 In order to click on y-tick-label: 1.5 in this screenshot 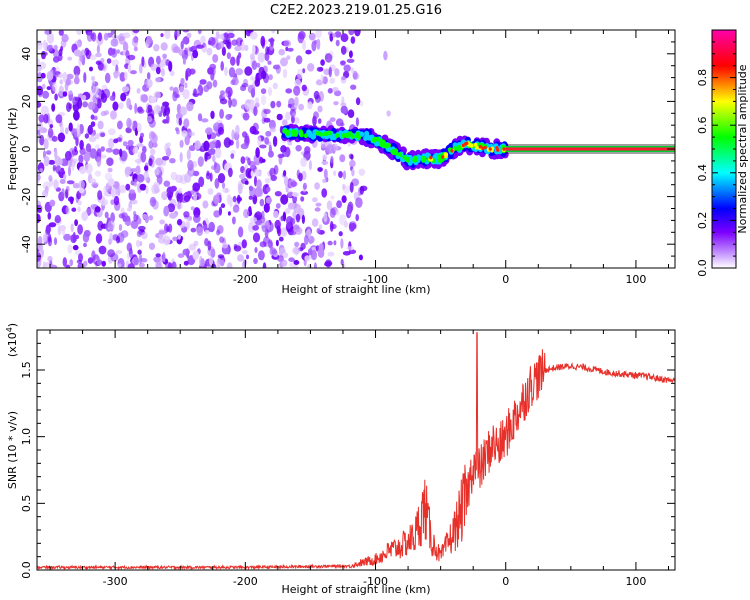, I will do `click(26, 370)`.